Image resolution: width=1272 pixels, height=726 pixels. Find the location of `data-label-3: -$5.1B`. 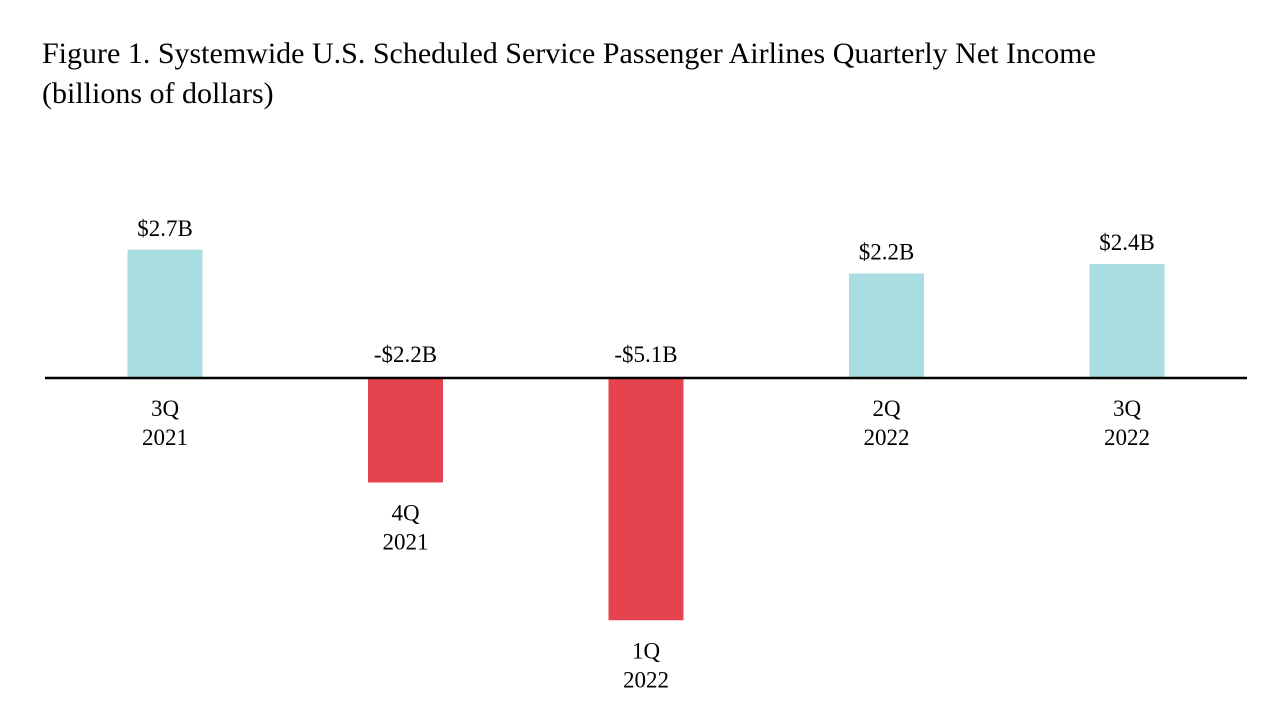

data-label-3: -$5.1B is located at coordinates (645, 354).